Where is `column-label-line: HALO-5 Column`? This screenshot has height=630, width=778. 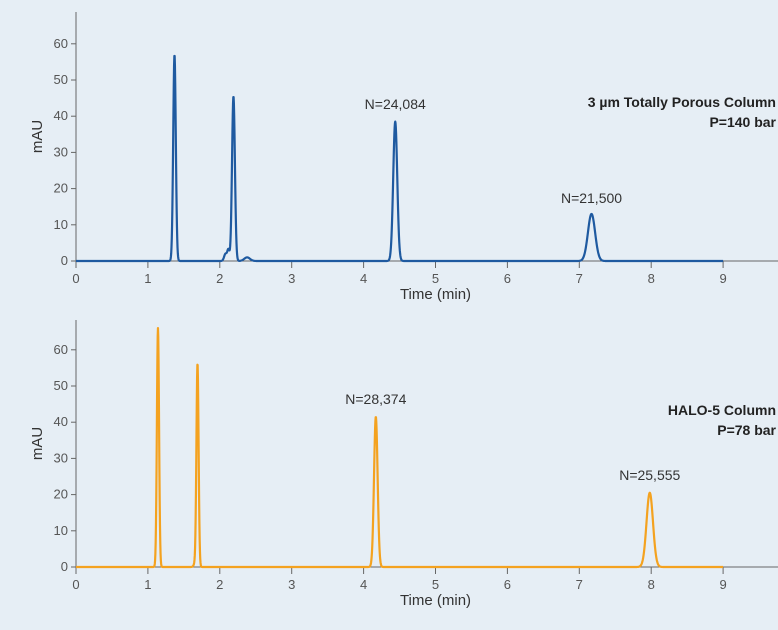 column-label-line: HALO-5 Column is located at coordinates (722, 410).